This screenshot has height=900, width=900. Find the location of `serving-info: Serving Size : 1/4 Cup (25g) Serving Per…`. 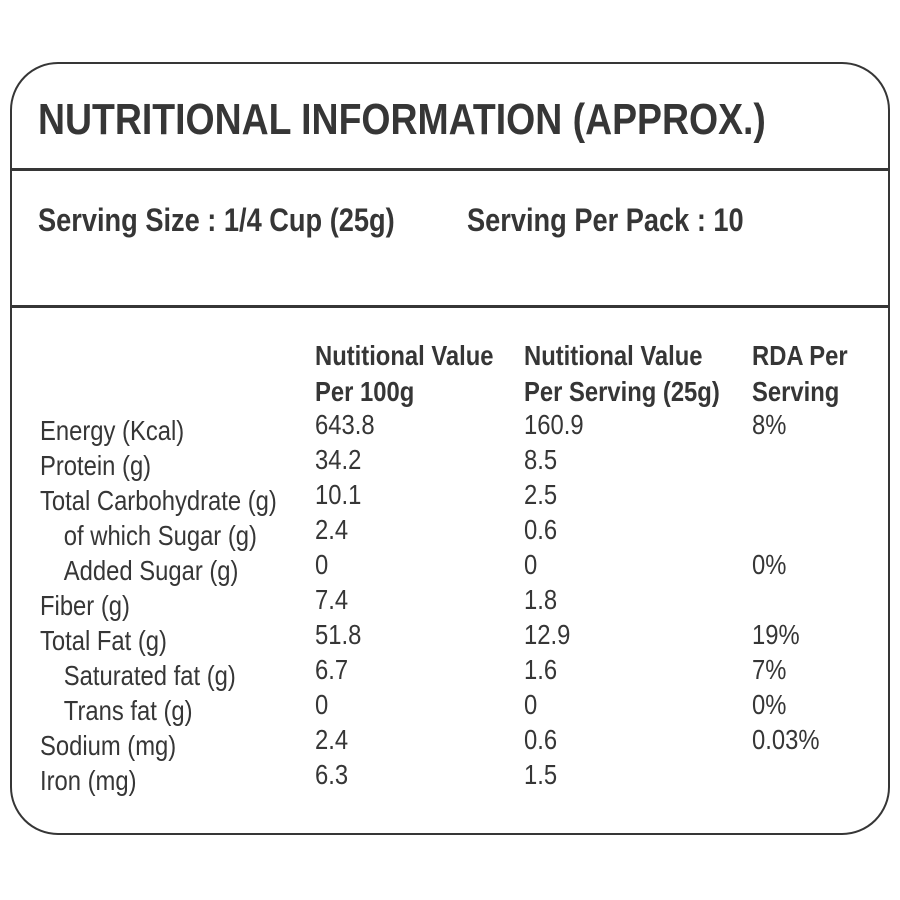

serving-info: Serving Size : 1/4 Cup (25g) Serving Per… is located at coordinates (415, 220).